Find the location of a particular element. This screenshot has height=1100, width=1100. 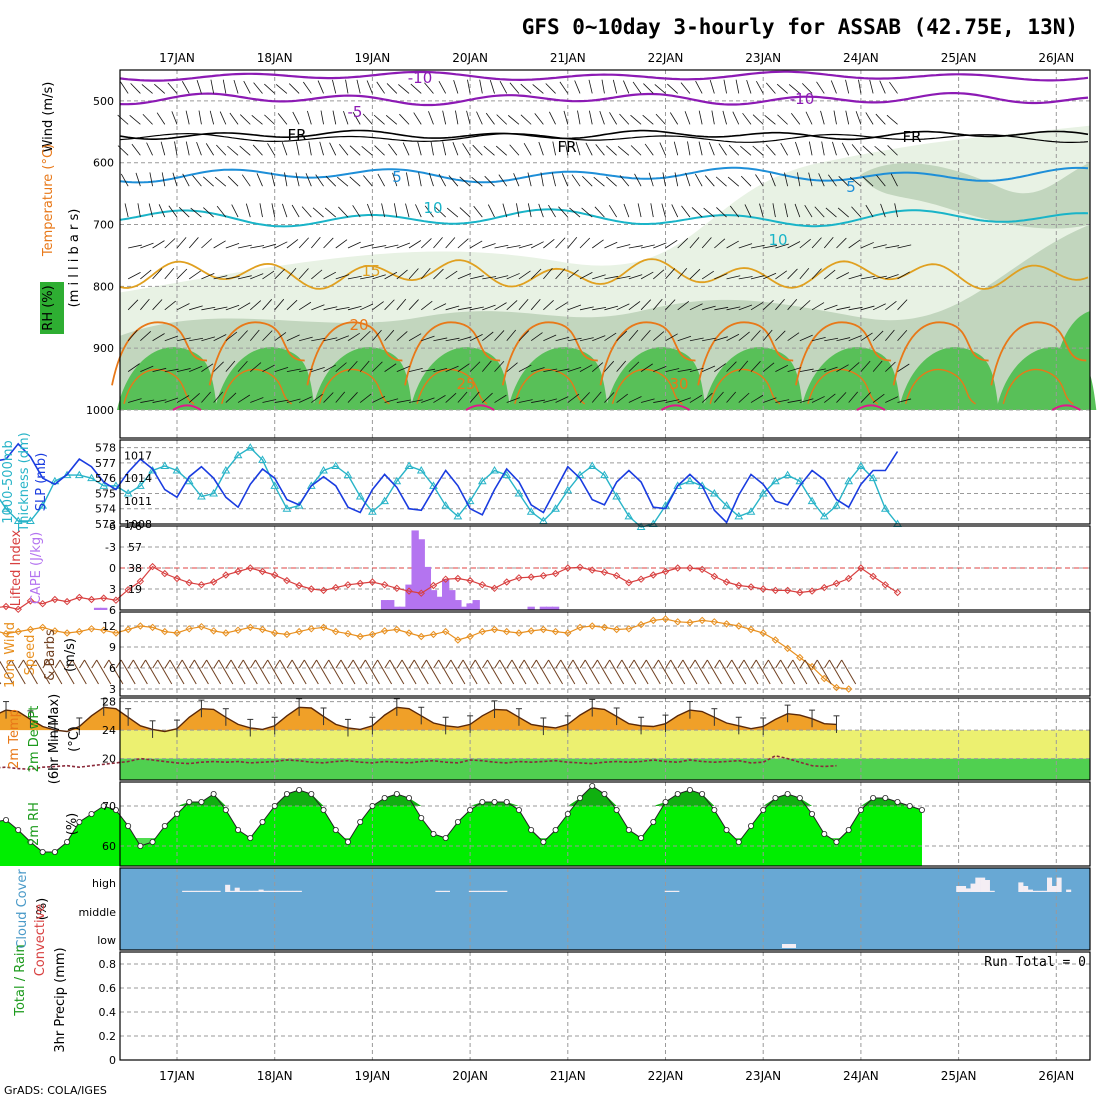

cloud-background is located at coordinates (605, 909).